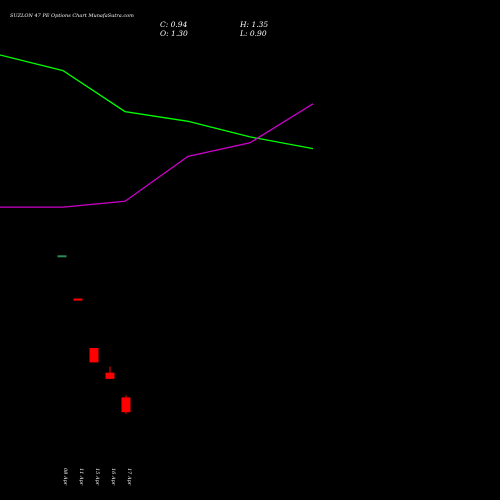 Image resolution: width=500 pixels, height=500 pixels. I want to click on x-tick-label: 16 Apr, so click(113, 477).